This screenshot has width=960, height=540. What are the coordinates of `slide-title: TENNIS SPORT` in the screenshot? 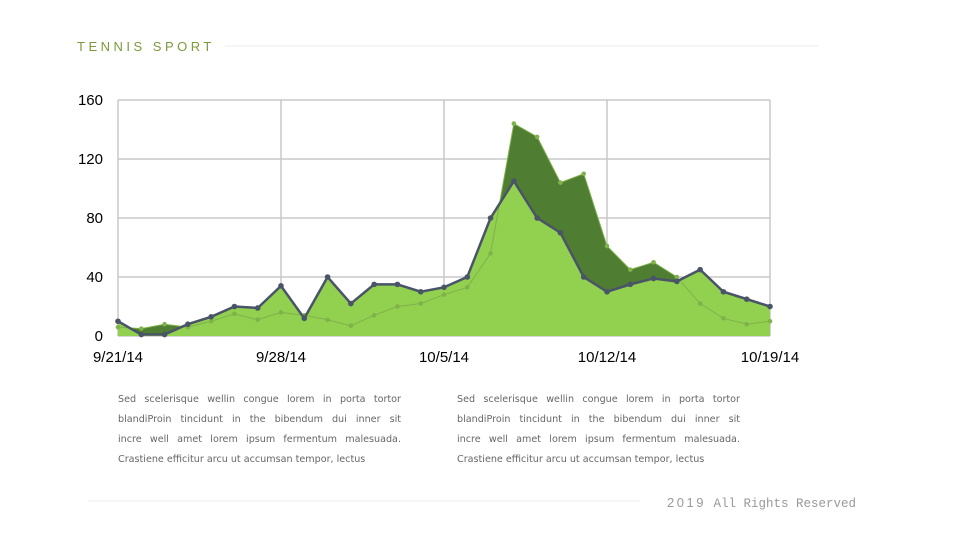 It's located at (146, 46).